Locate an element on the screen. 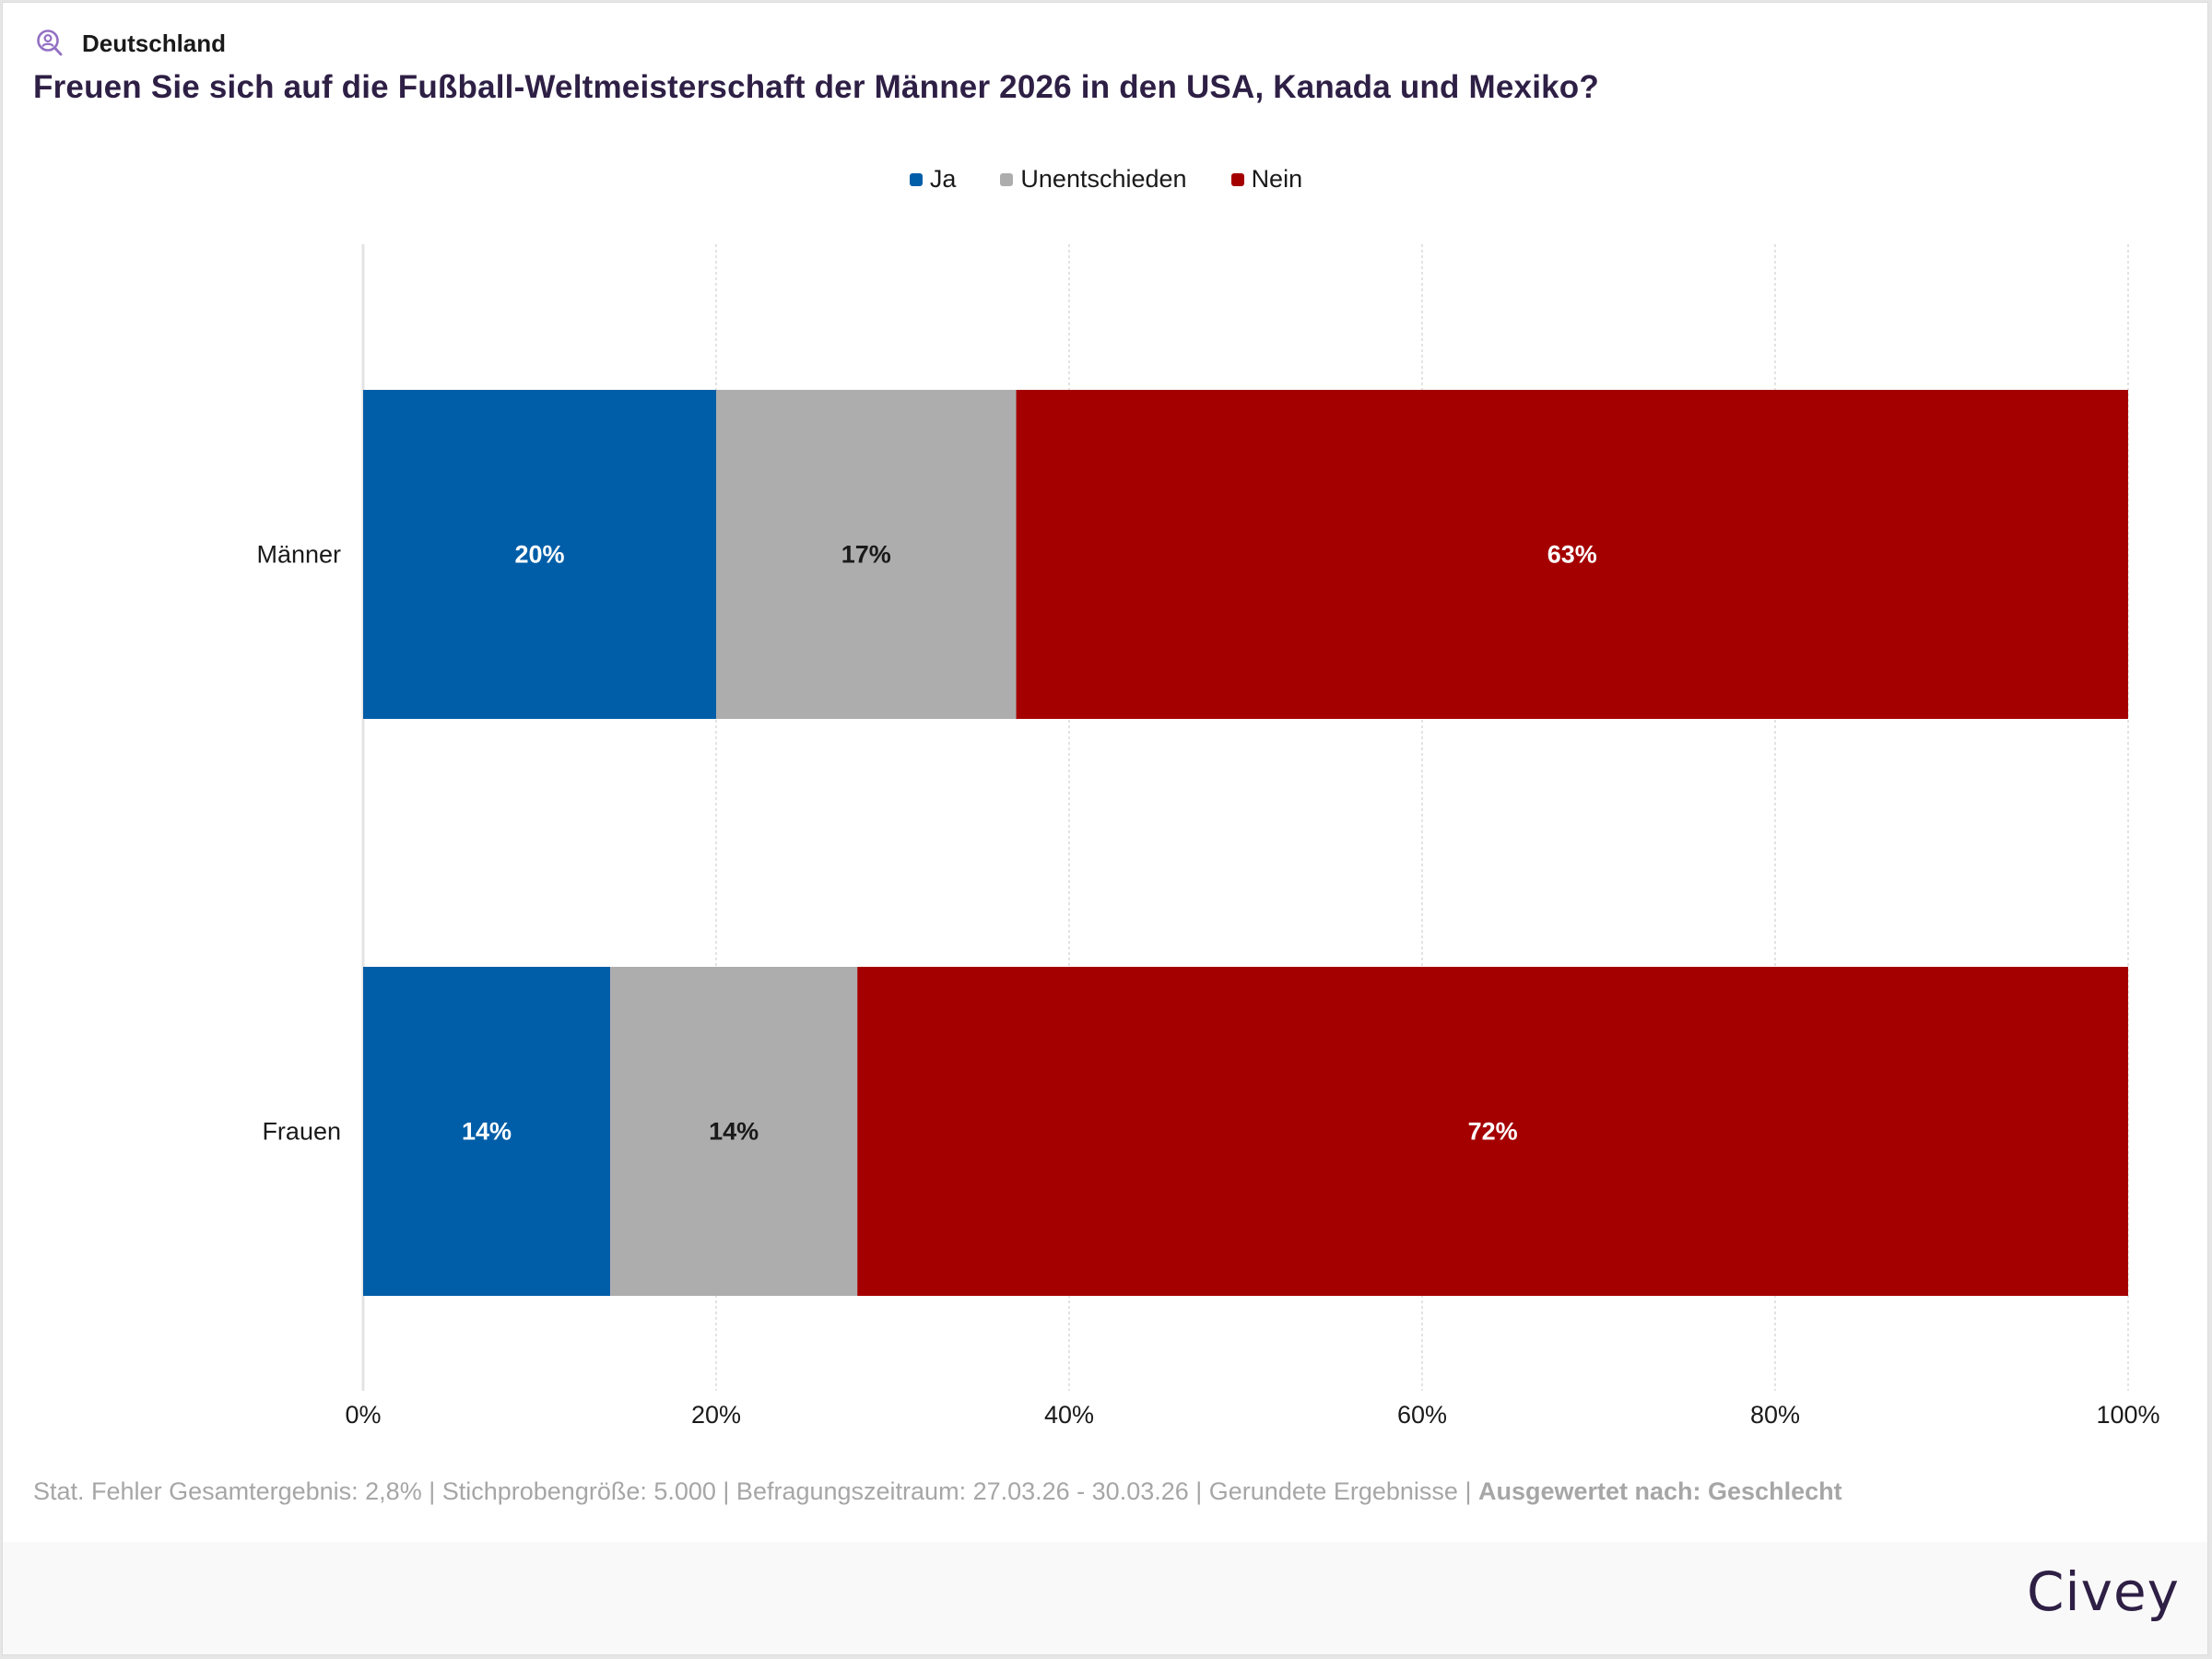 The image size is (2212, 1659). legend-swatch-unentschieden is located at coordinates (1007, 179).